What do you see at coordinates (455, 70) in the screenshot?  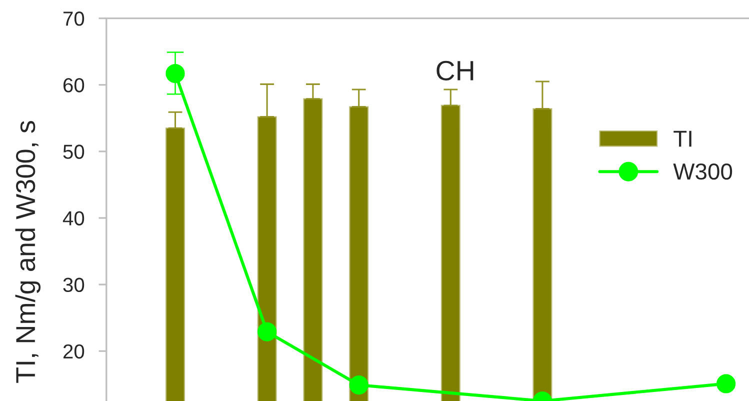 I see `text: CH` at bounding box center [455, 70].